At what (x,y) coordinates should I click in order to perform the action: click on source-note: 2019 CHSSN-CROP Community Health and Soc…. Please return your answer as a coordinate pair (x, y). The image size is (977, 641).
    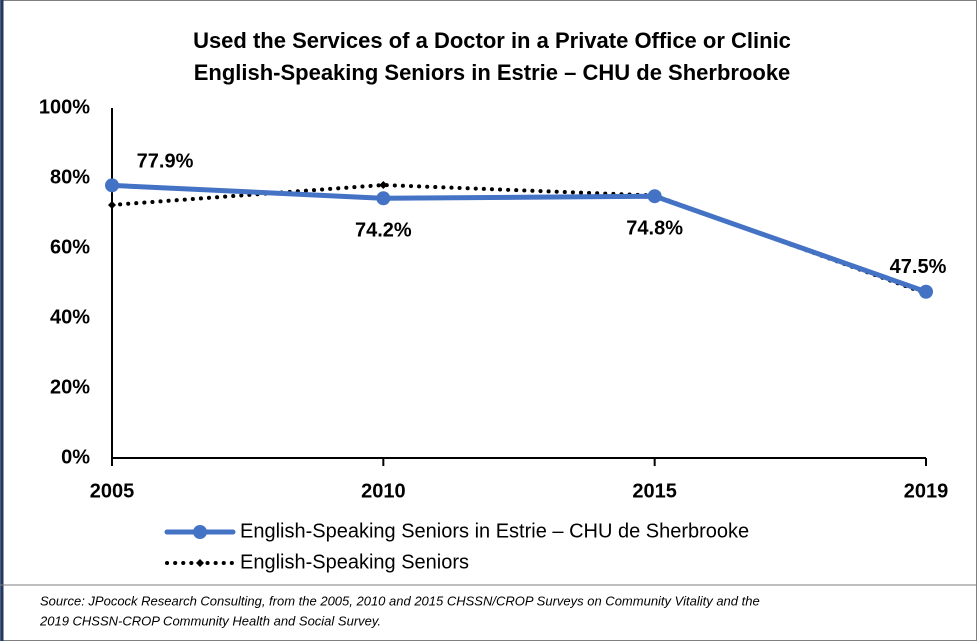
    Looking at the image, I should click on (210, 620).